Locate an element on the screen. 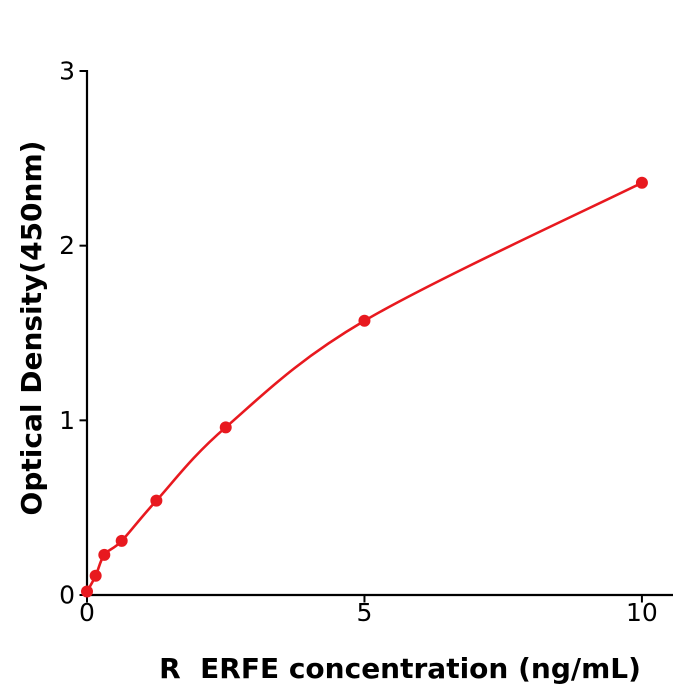  y-tick-label: 0 is located at coordinates (67, 595).